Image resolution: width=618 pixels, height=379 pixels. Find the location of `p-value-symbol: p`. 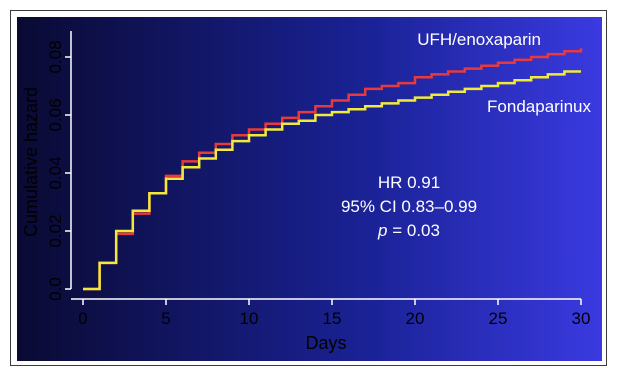

p-value-symbol: p is located at coordinates (382, 230).